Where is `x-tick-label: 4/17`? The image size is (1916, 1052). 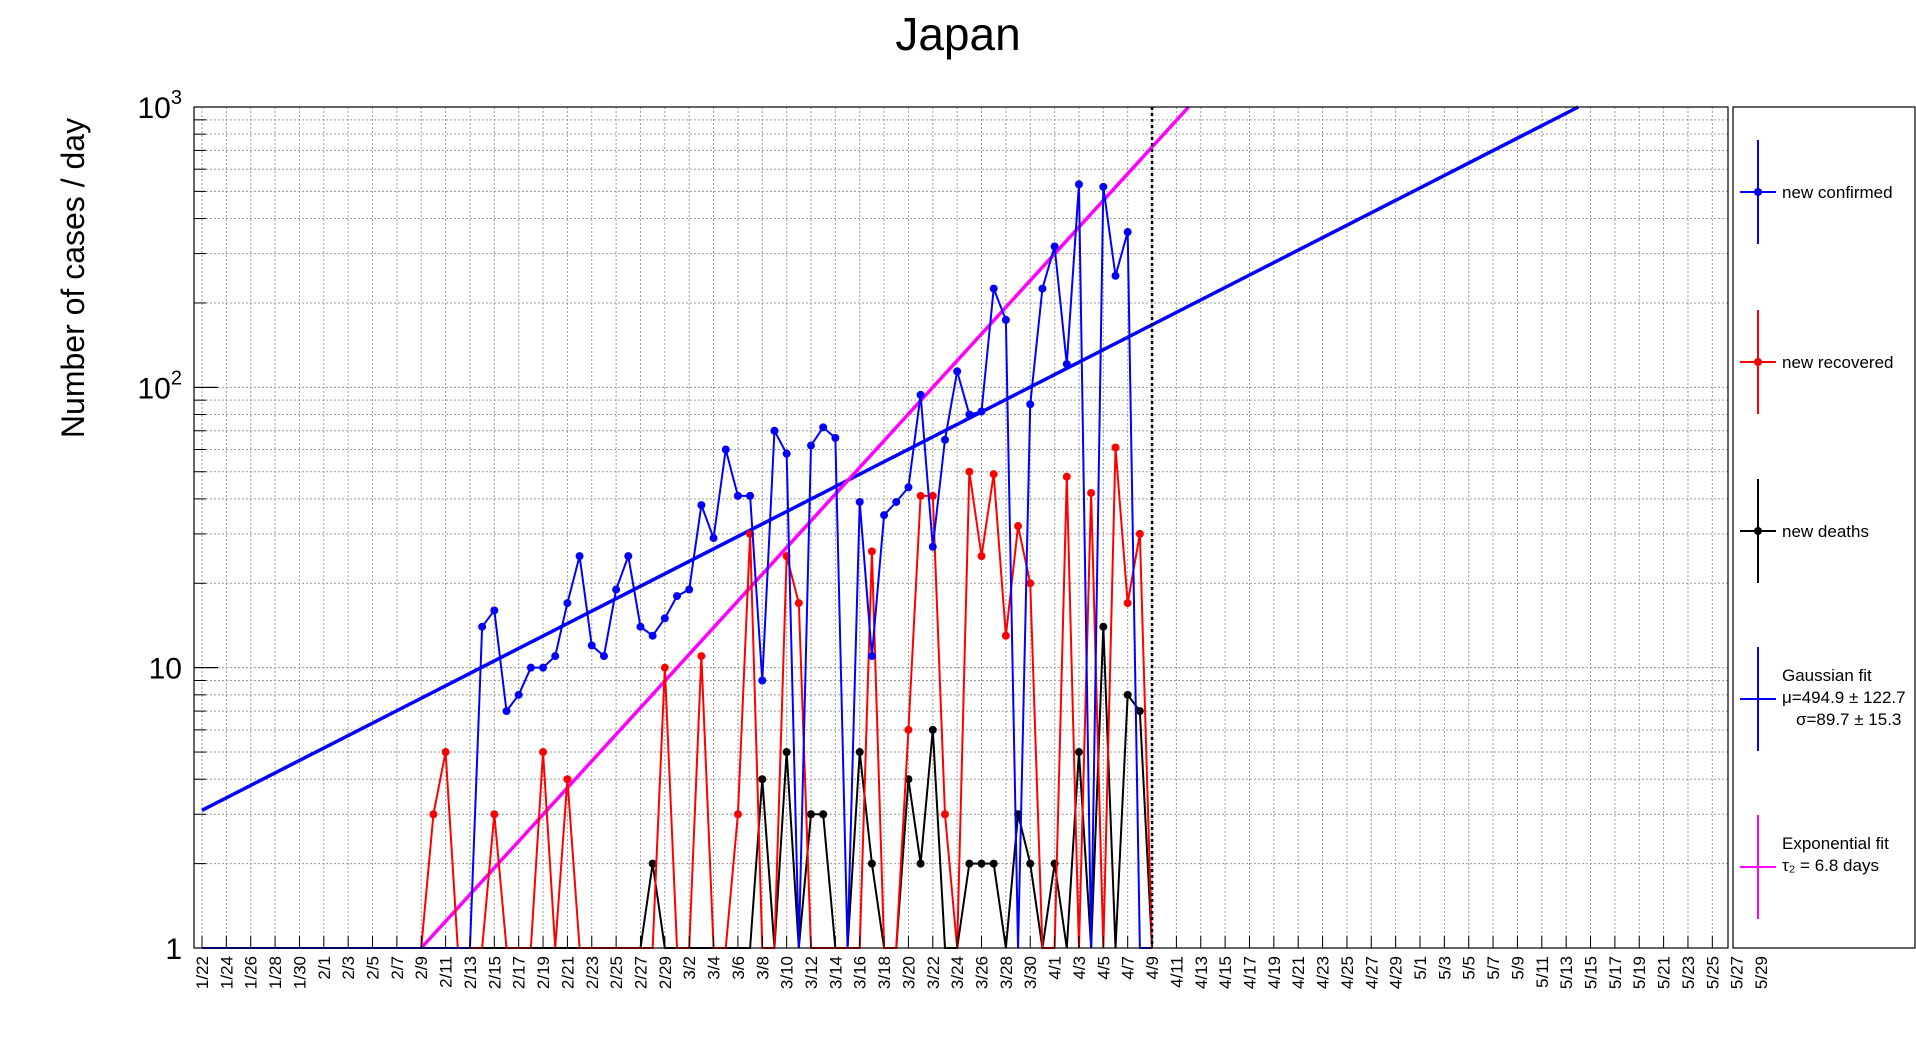
x-tick-label: 4/17 is located at coordinates (1249, 972).